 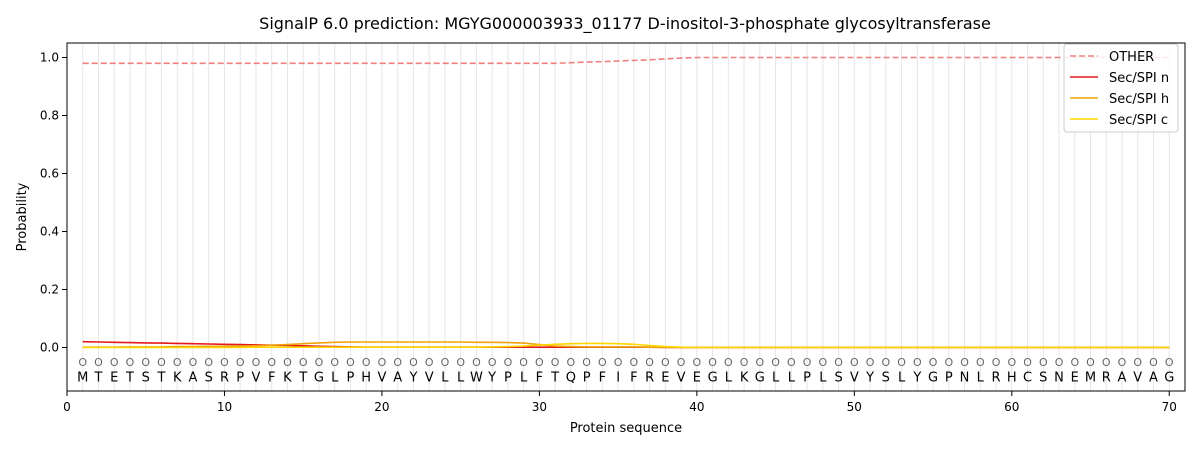 I want to click on x-tick-label: 10, so click(x=224, y=407).